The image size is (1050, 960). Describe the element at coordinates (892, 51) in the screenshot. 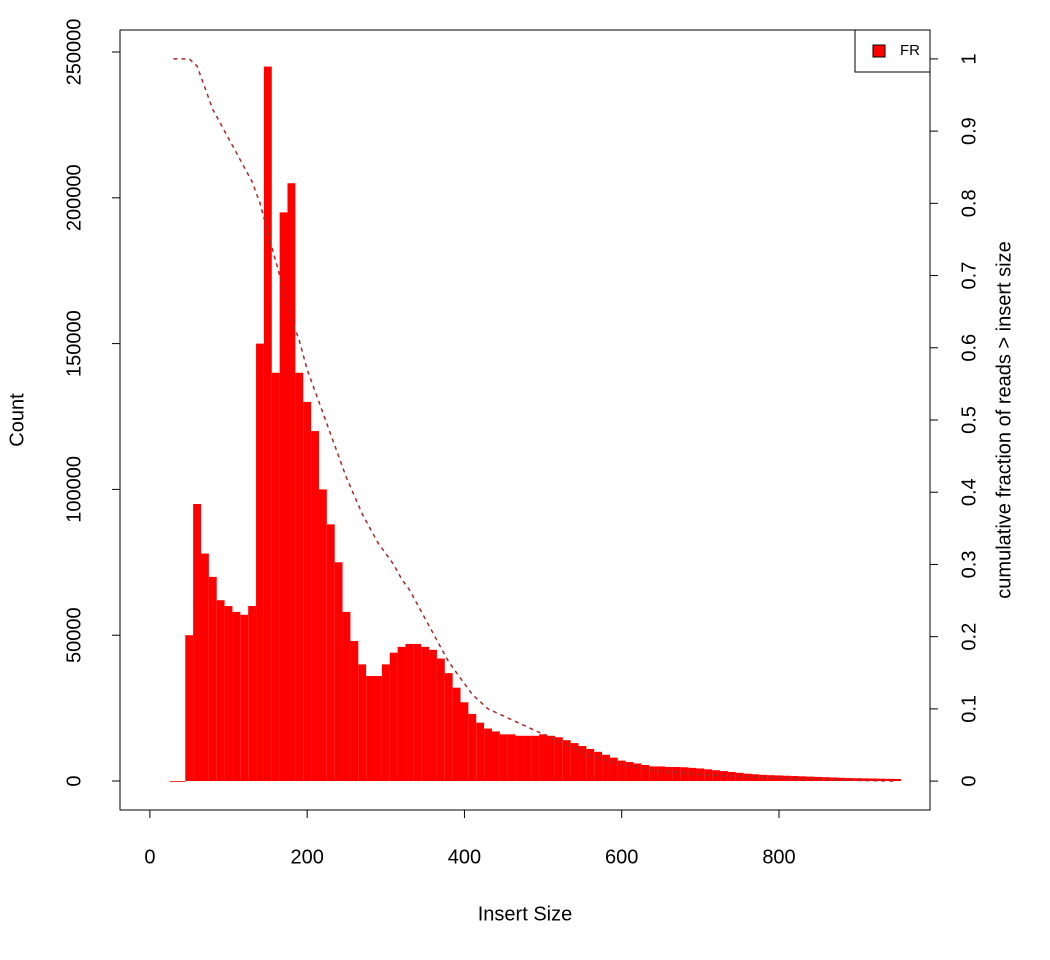

I see `legend-box` at that location.